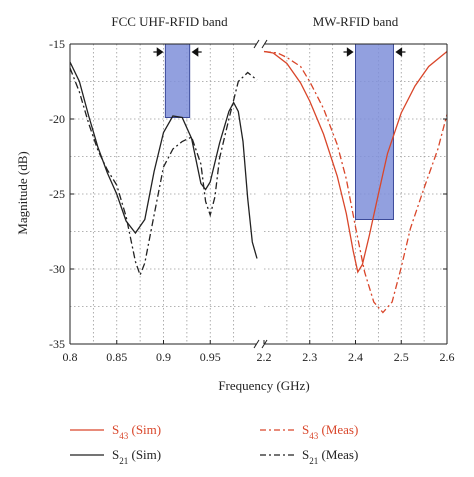  I want to click on legend-entry: S21 (Sim), so click(136, 456).